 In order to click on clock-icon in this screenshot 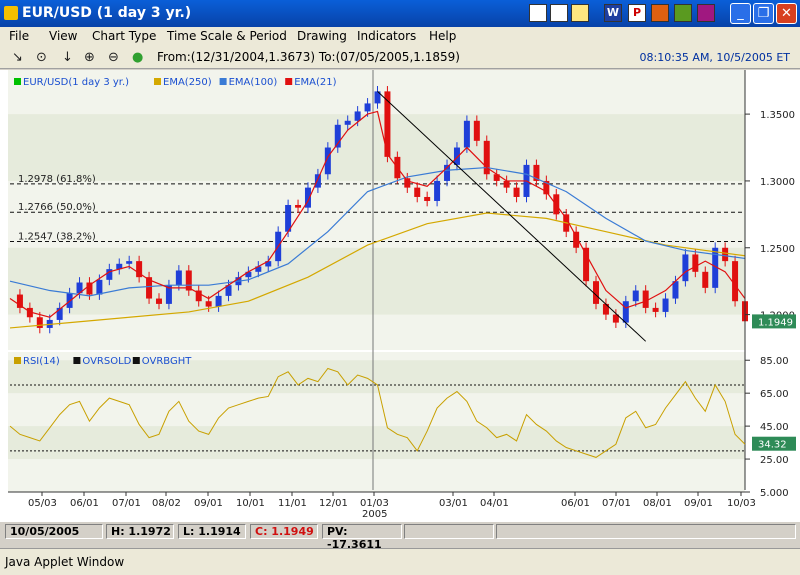, I will do `click(683, 13)`.